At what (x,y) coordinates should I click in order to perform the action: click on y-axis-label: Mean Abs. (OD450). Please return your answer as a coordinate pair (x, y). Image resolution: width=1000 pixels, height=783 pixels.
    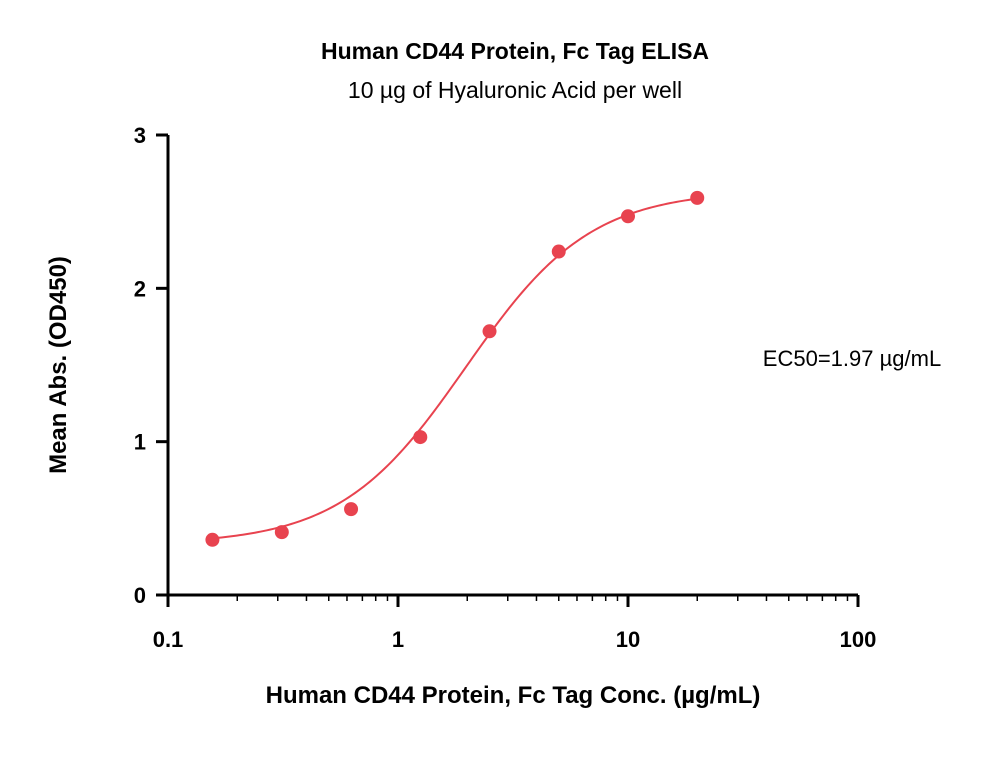
    Looking at the image, I should click on (58, 365).